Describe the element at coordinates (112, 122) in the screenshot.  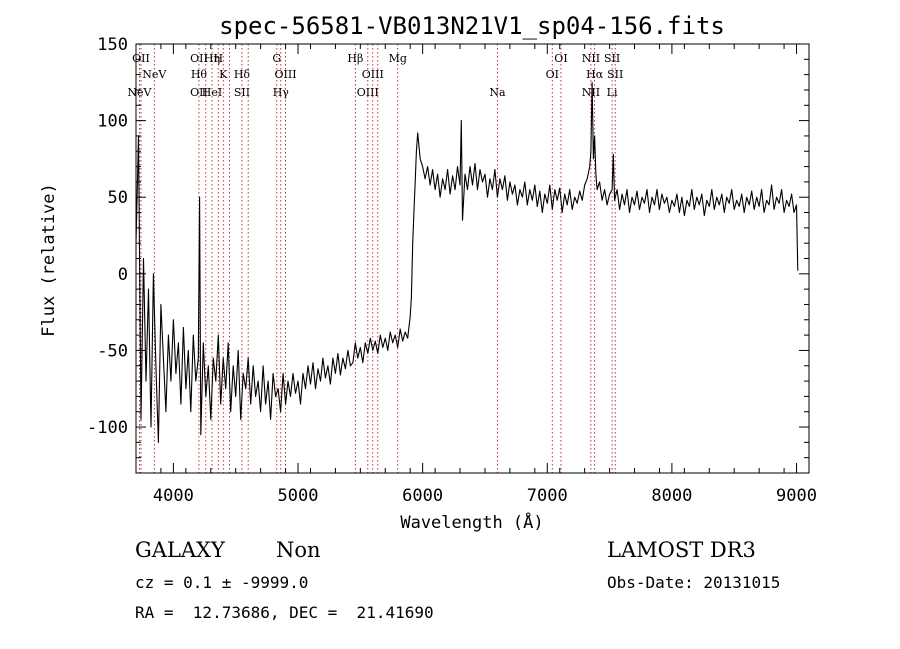
I see `y-tick-label: 100` at that location.